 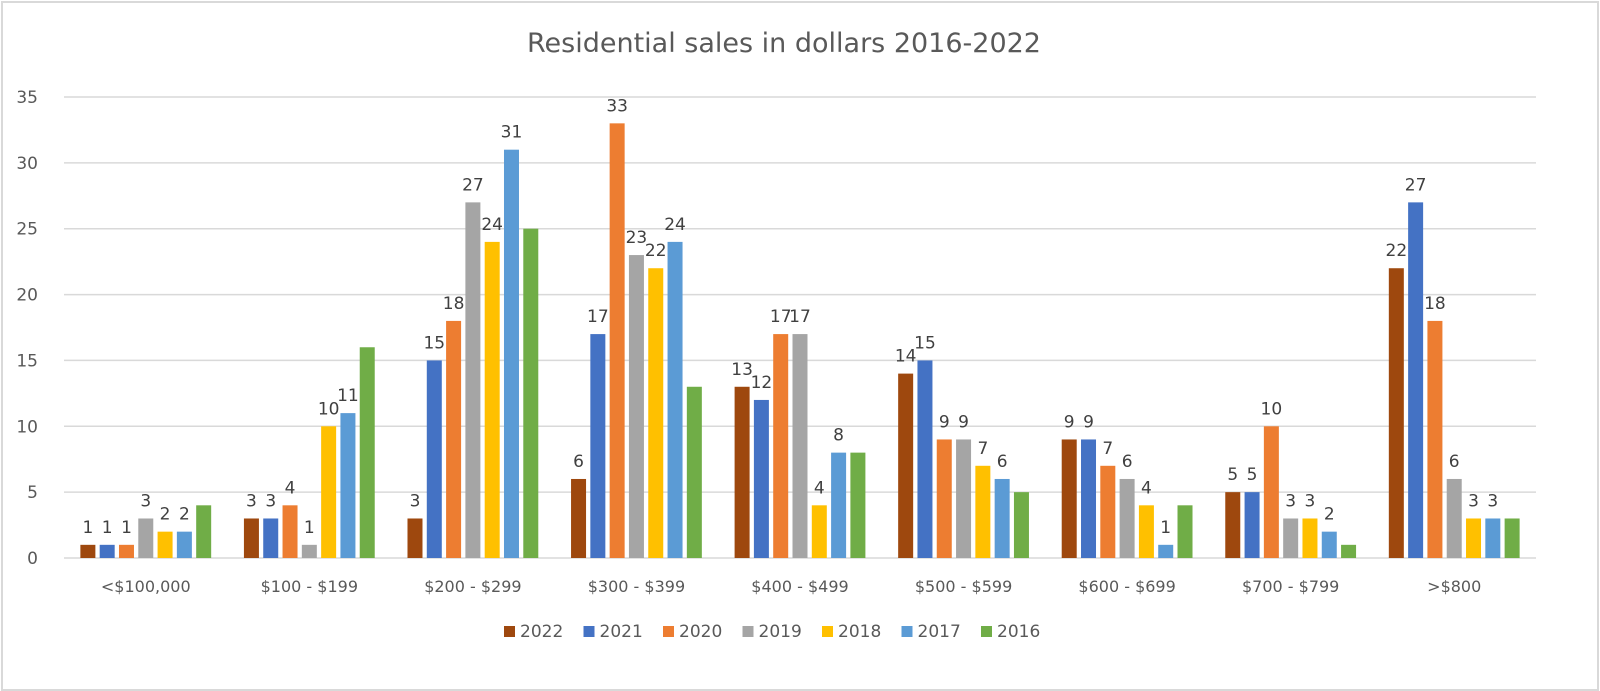 I want to click on legend-label: 2020, so click(x=700, y=632).